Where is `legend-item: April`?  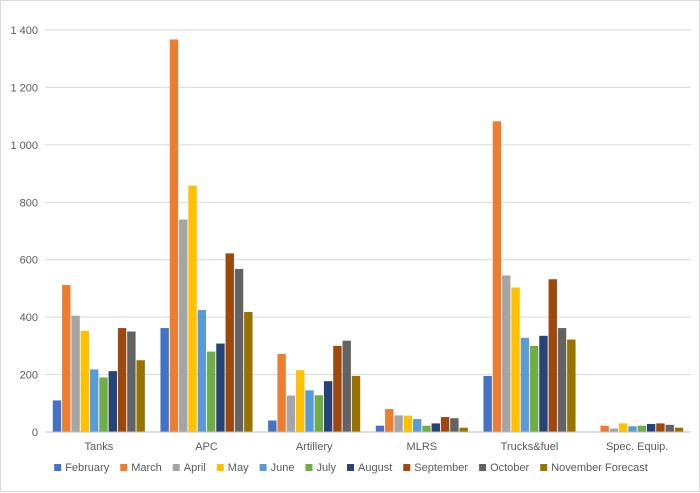 legend-item: April is located at coordinates (189, 468).